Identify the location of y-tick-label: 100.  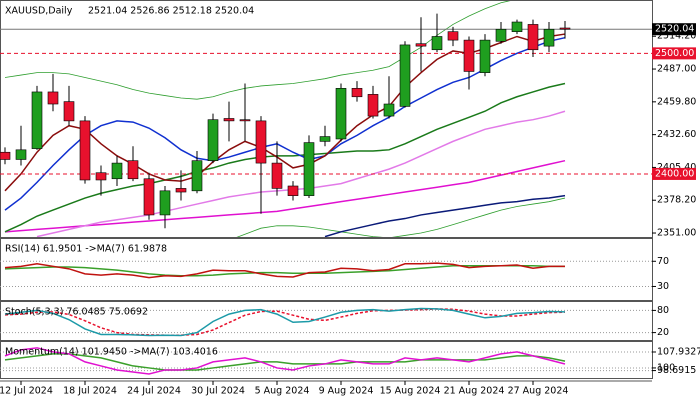
(666, 367).